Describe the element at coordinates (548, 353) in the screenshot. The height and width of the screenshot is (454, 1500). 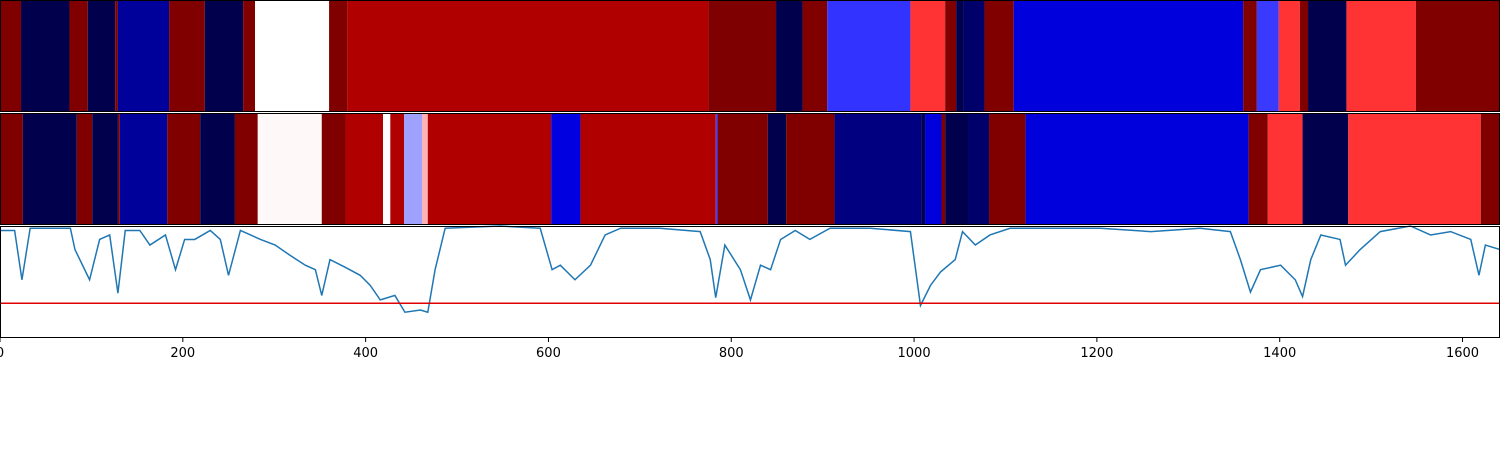
I see `x-tick-label: 600` at that location.